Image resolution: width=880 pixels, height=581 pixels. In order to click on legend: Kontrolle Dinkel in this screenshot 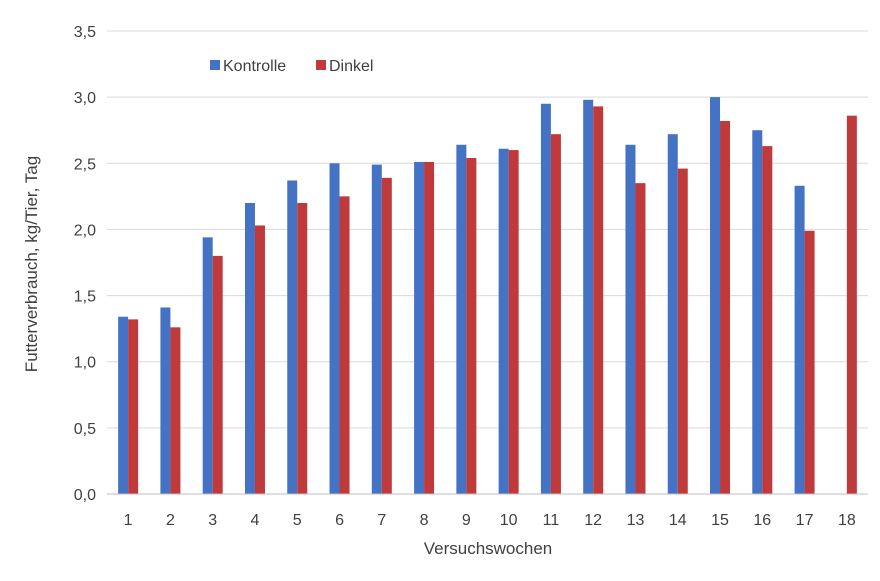, I will do `click(291, 66)`.